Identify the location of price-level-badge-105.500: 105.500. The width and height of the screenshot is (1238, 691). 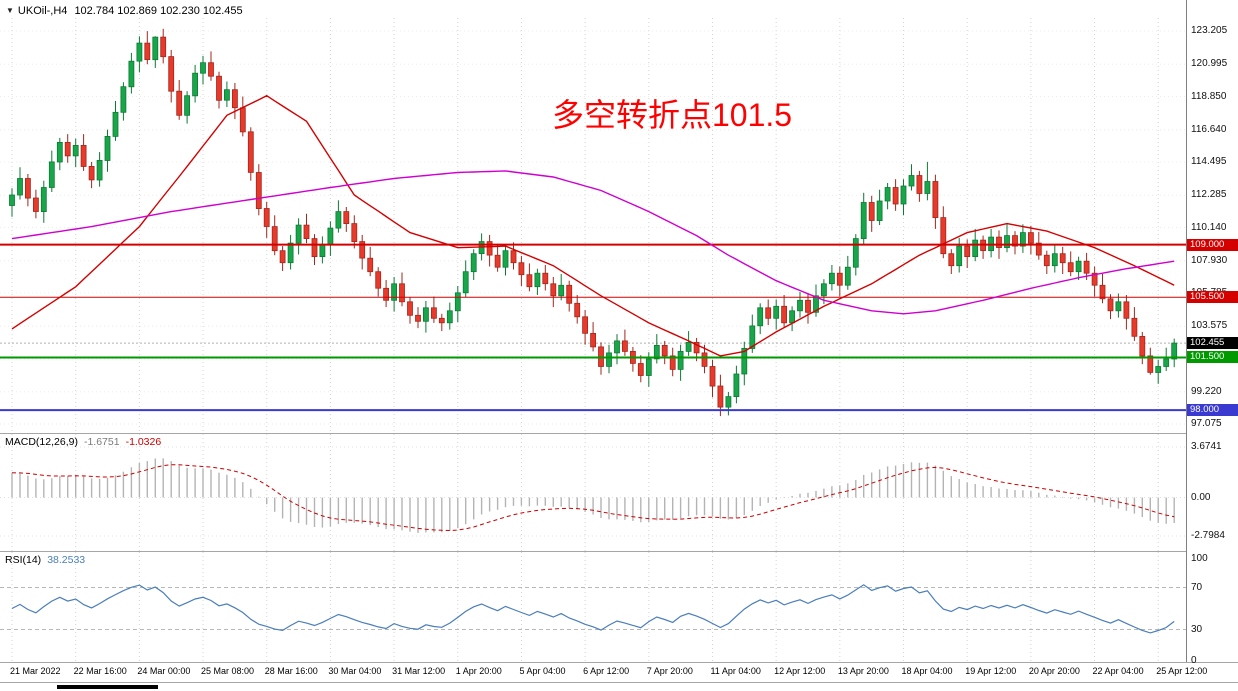
(1212, 297).